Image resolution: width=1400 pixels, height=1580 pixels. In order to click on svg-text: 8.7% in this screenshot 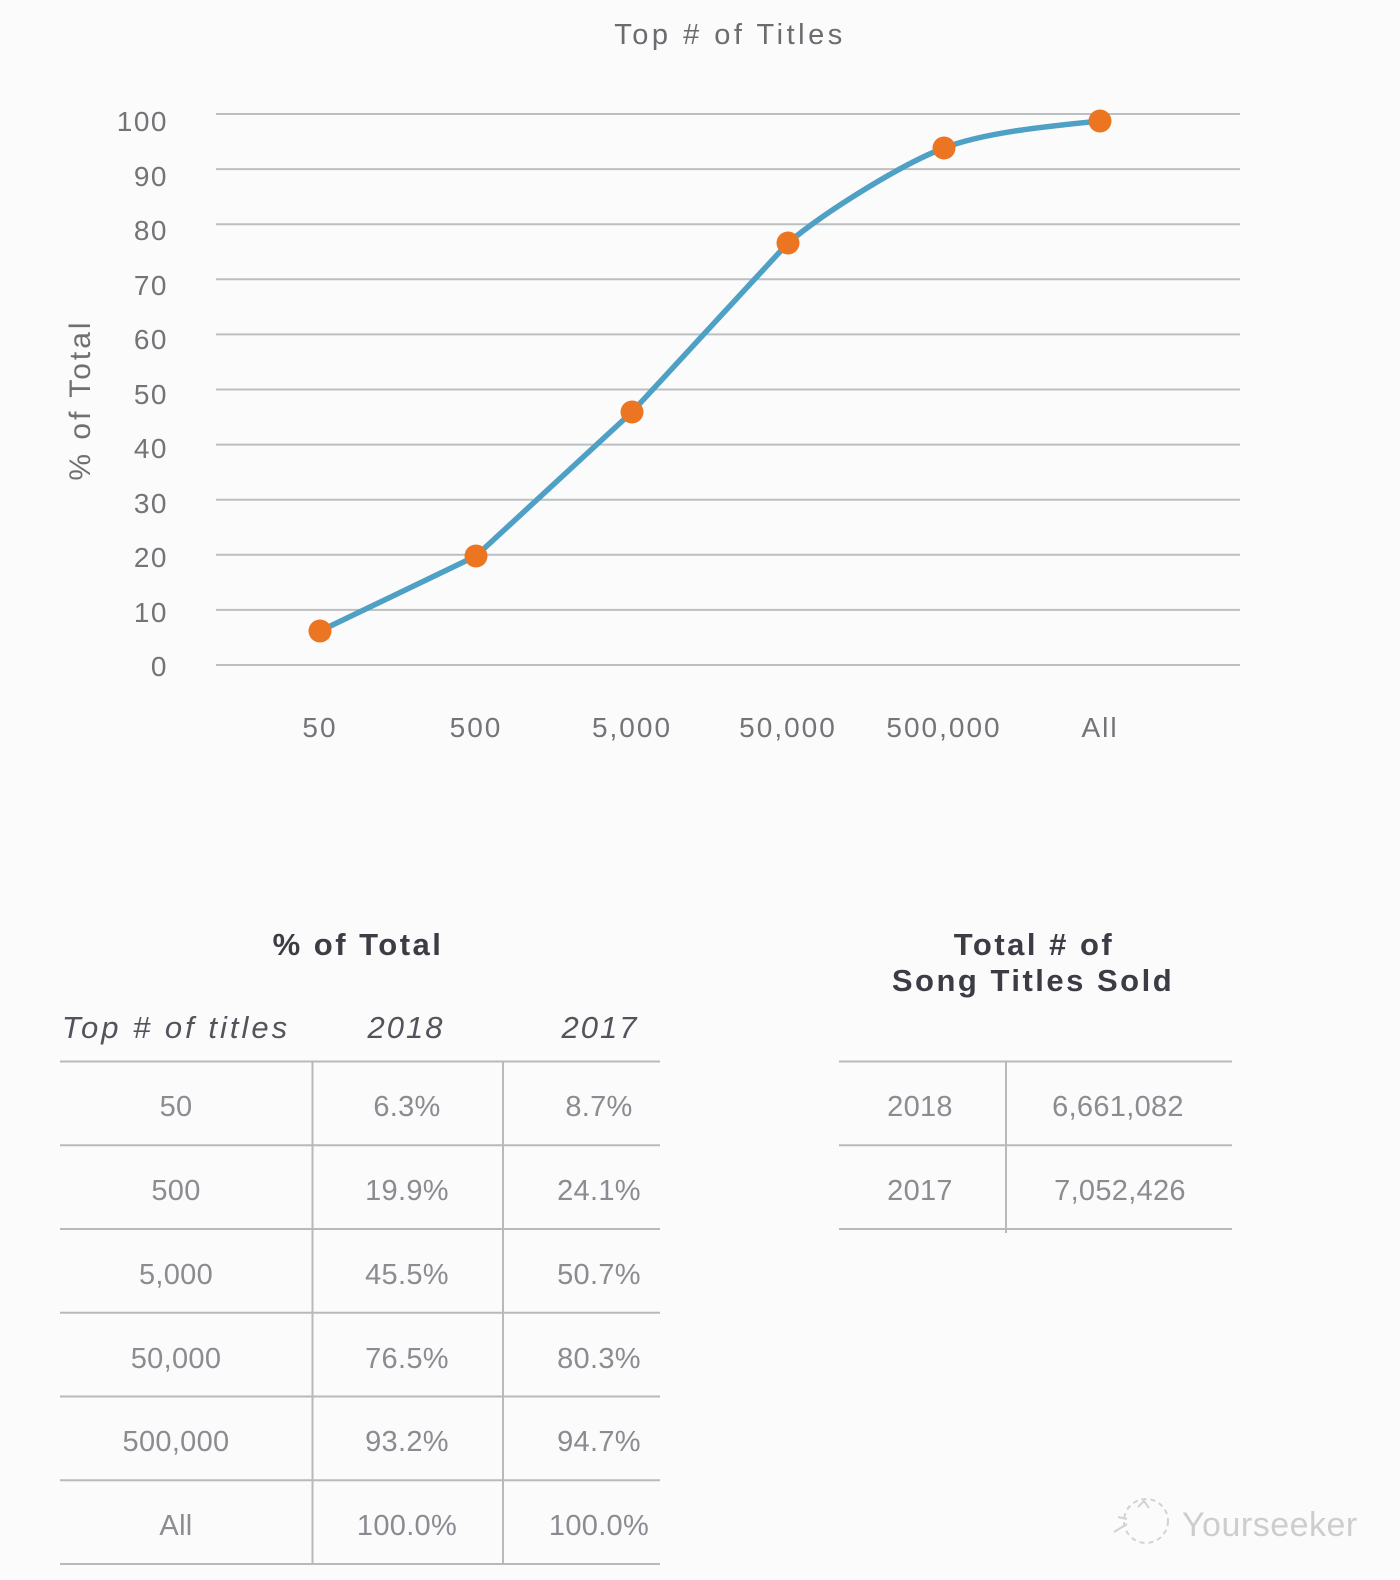, I will do `click(598, 1107)`.